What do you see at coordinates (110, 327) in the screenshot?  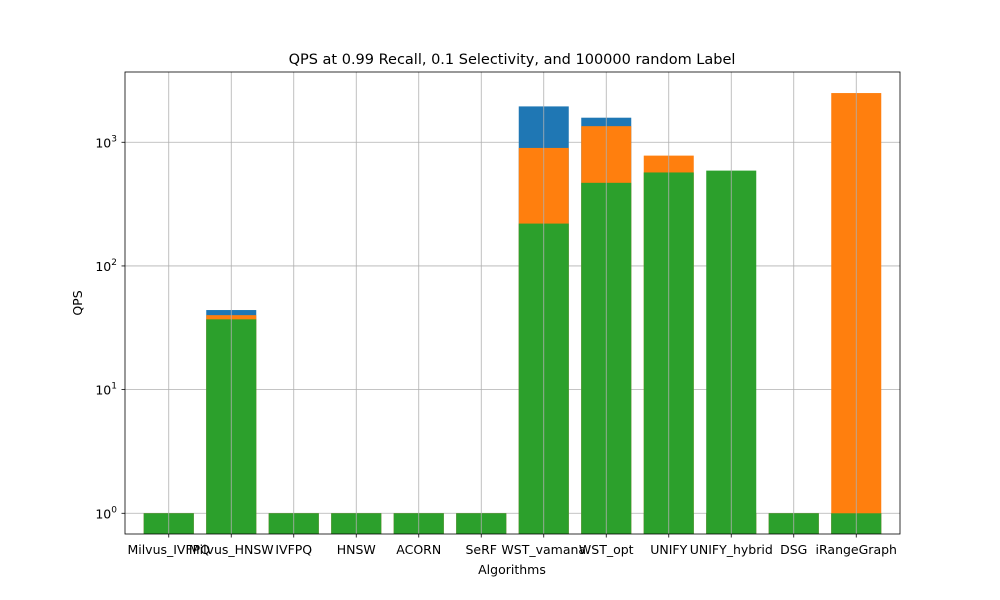 I see `y-tick-layer: 100 101 102 103` at bounding box center [110, 327].